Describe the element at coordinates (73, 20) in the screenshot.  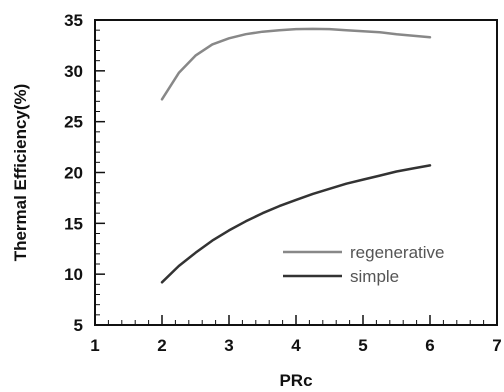
I see `y-tick-label: 35` at that location.